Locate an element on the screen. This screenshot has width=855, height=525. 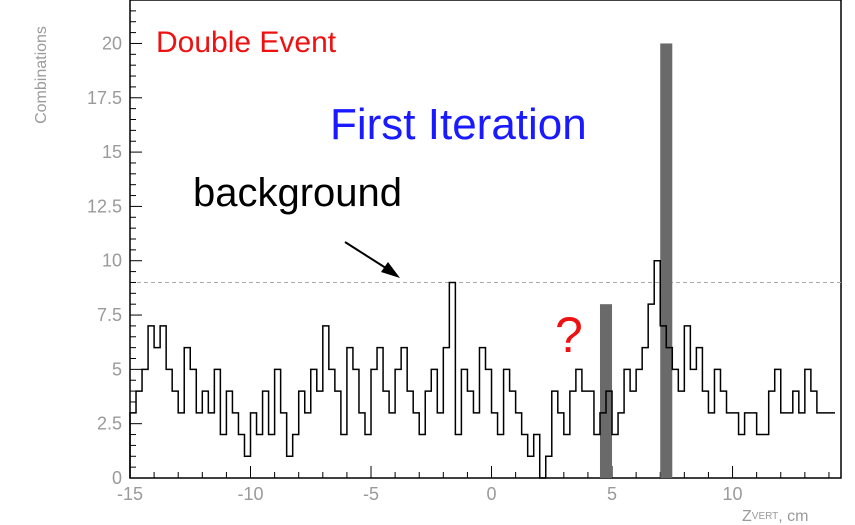
y-axis: 0 2.5 5 7.5 10 12.5 15 17.5 20 is located at coordinates (114, 244).